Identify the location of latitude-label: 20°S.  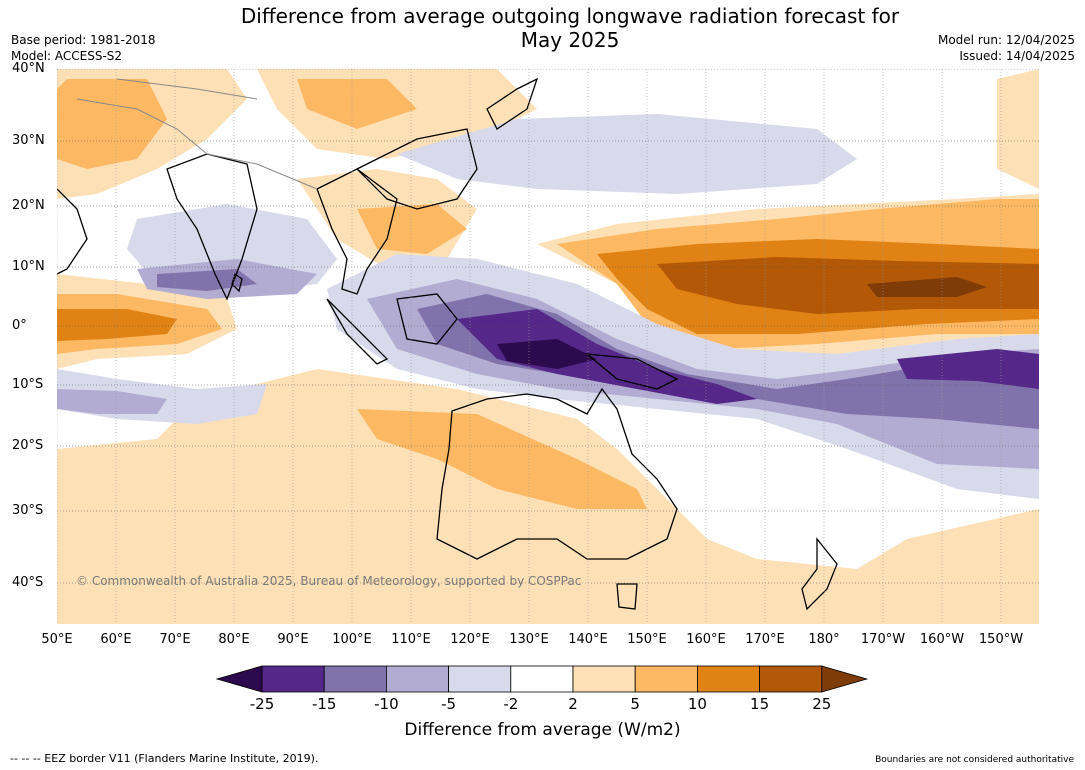
(28, 445).